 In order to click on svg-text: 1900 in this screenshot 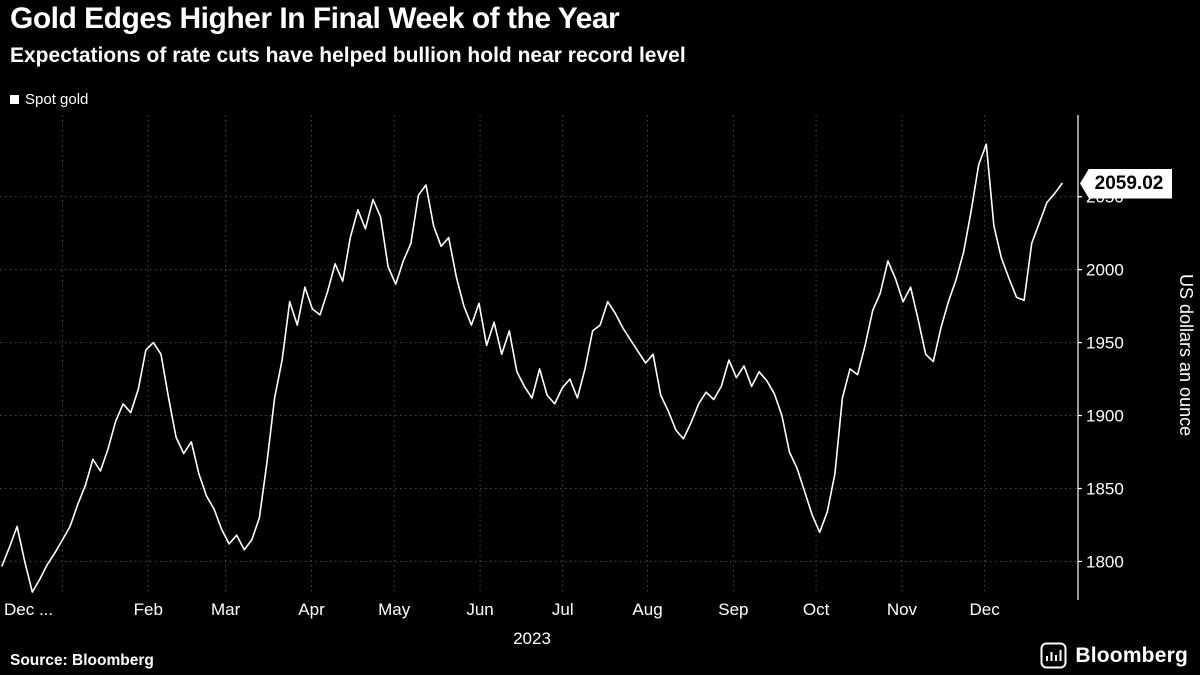, I will do `click(1105, 416)`.